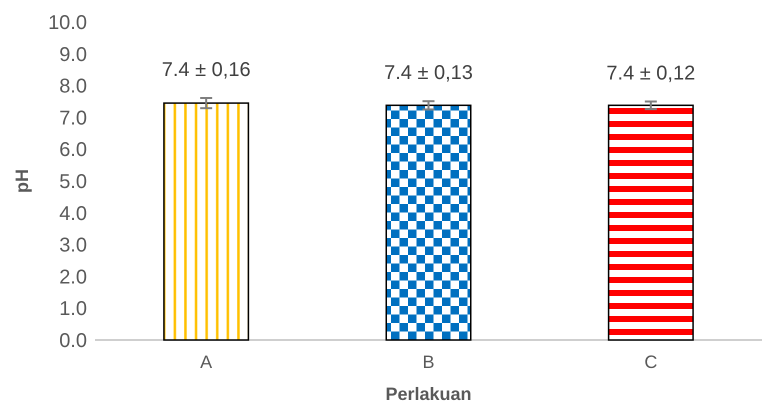 The width and height of the screenshot is (766, 412). What do you see at coordinates (428, 73) in the screenshot?
I see `data-label: 7.4 ± 0,13` at bounding box center [428, 73].